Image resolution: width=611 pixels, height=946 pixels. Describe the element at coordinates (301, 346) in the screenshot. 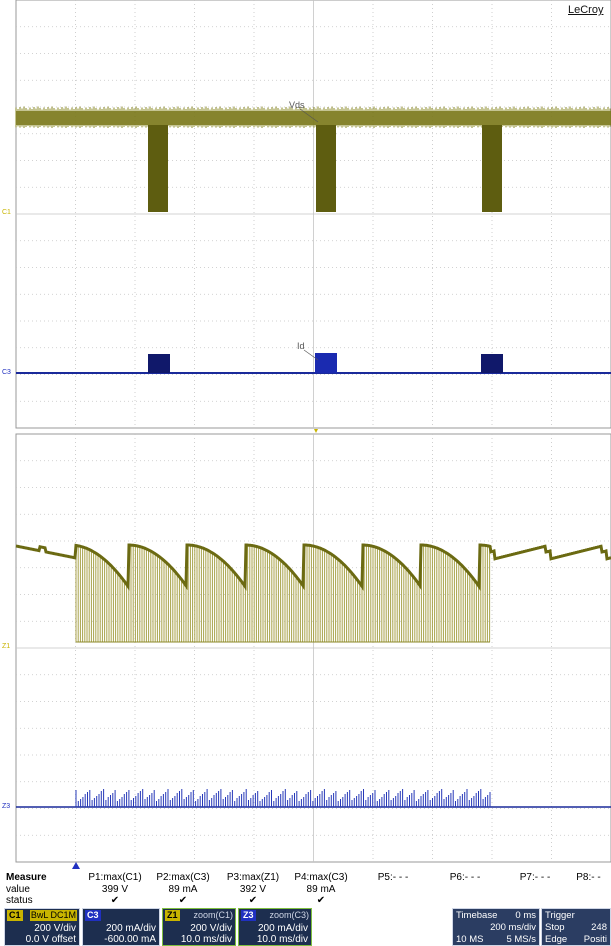

I see `id-label: Id` at that location.